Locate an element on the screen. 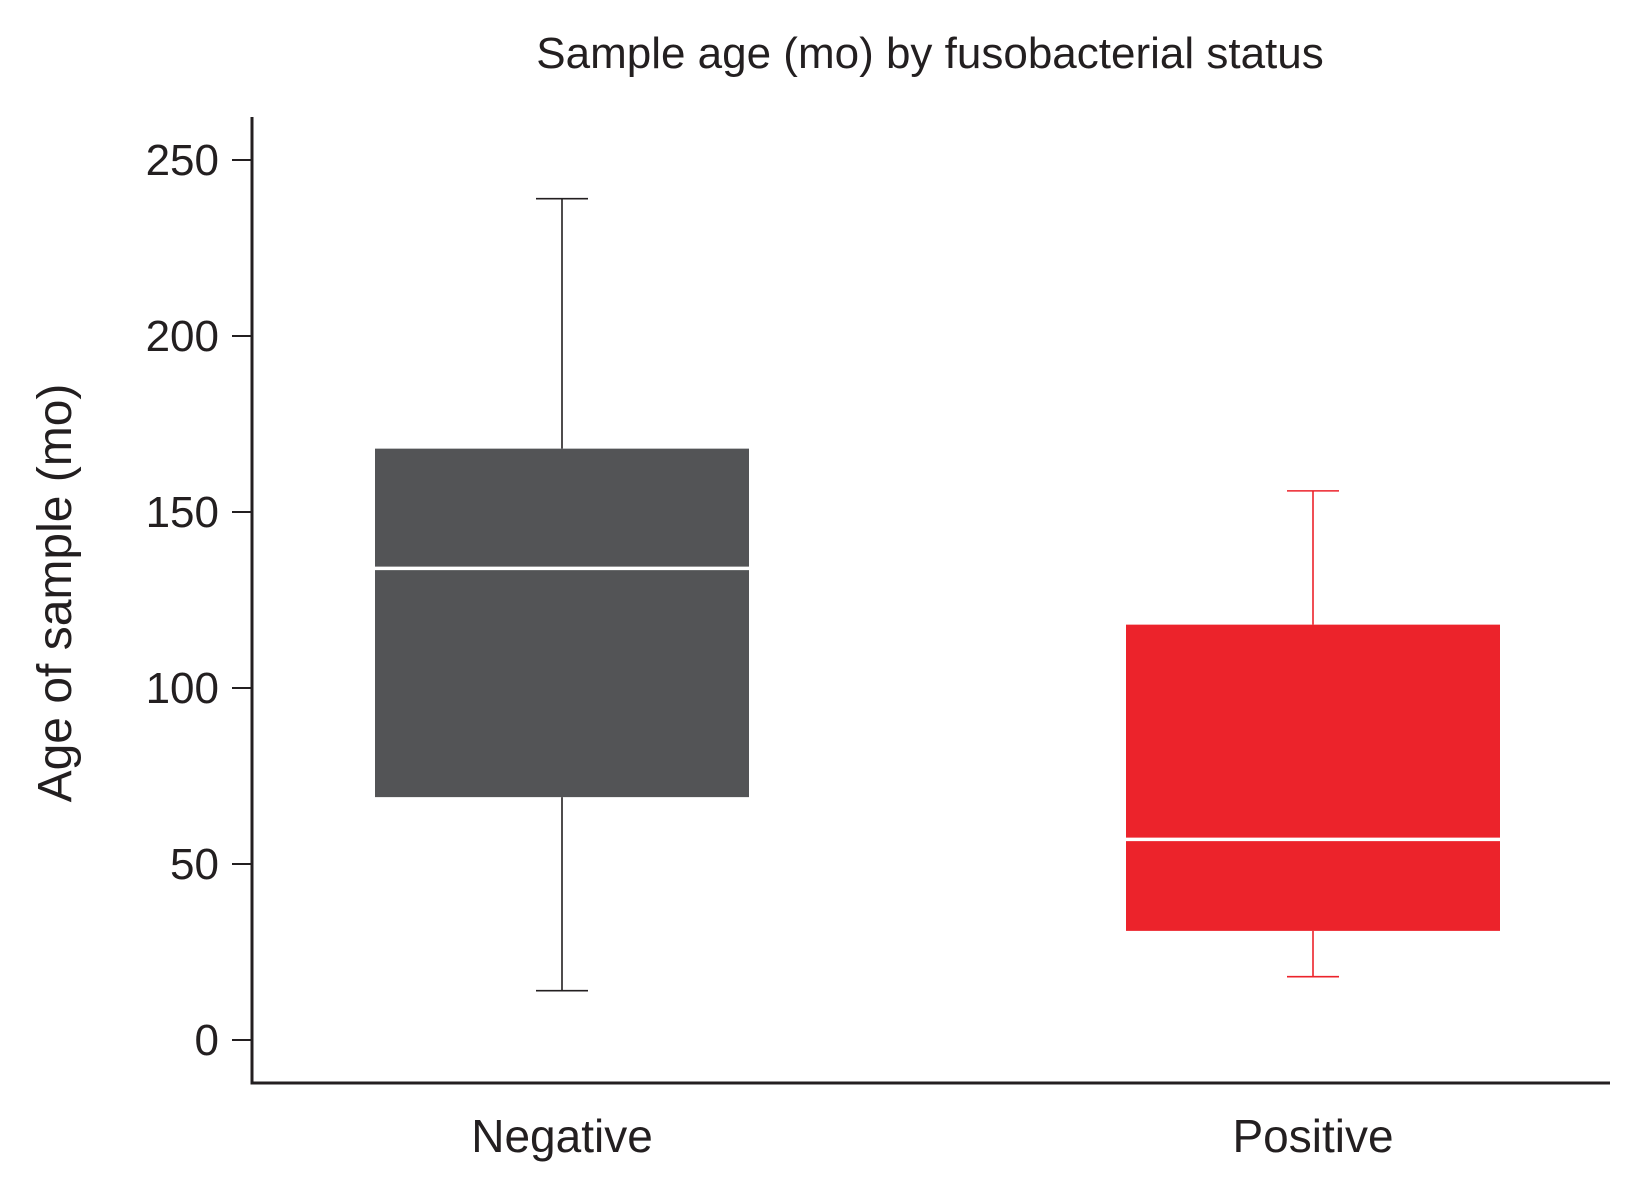 This screenshot has width=1628, height=1193. y-tick-label: 200 is located at coordinates (182, 336).